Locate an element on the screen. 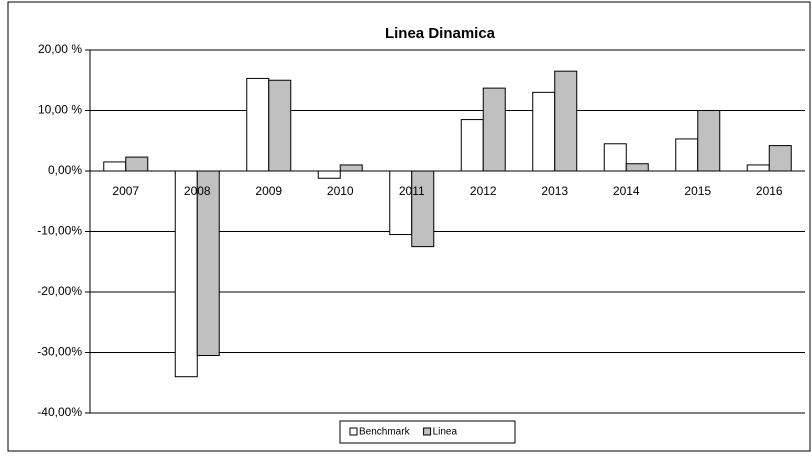  x-tick-label: 2007 is located at coordinates (125, 191).